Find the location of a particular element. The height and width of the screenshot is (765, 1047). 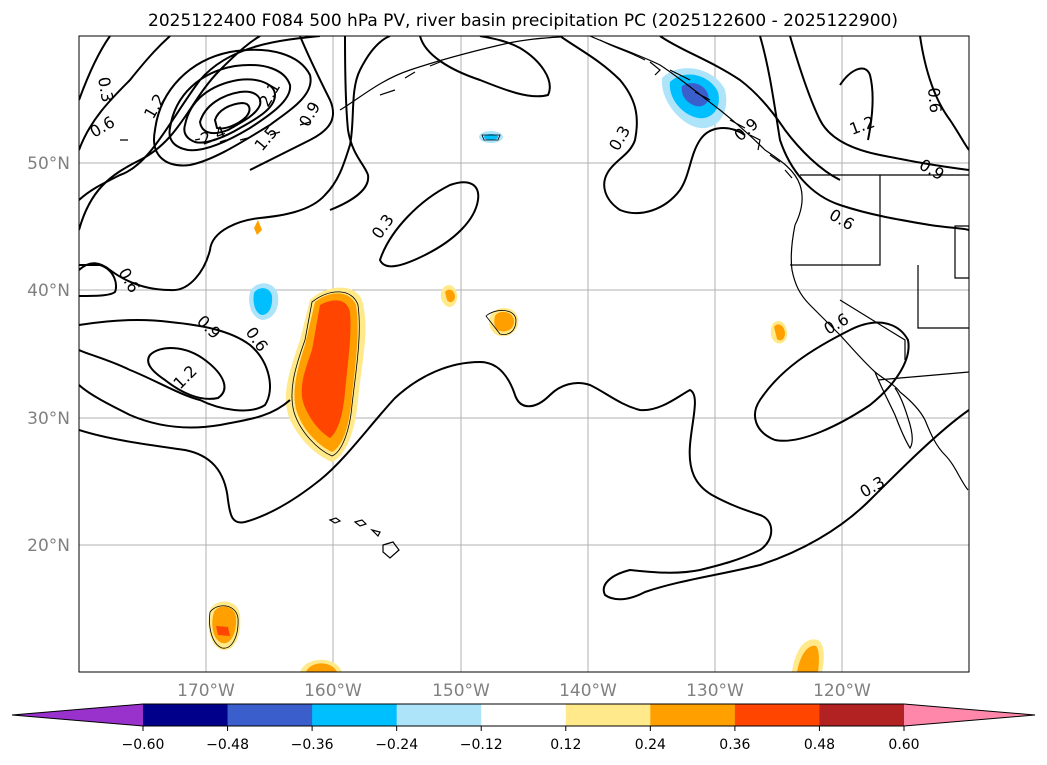

colorbar-tick-label: 0.24 is located at coordinates (650, 745).